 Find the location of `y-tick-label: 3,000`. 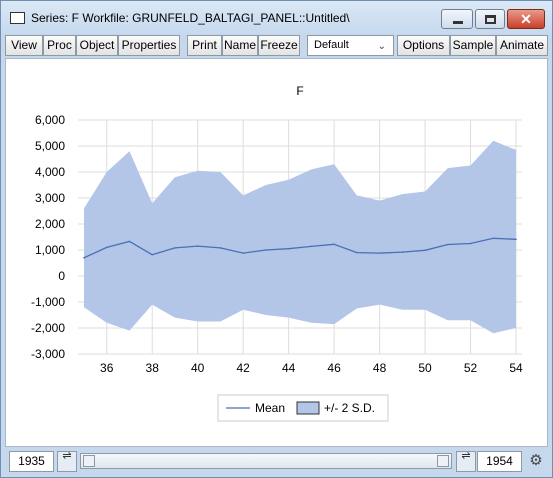

y-tick-label: 3,000 is located at coordinates (50, 198).